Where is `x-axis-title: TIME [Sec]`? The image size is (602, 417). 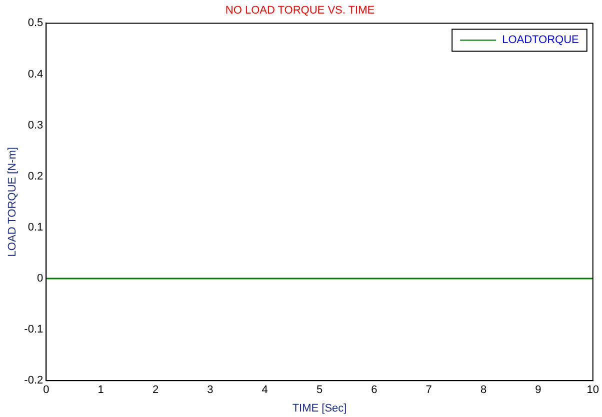
x-axis-title: TIME [Sec] is located at coordinates (319, 408).